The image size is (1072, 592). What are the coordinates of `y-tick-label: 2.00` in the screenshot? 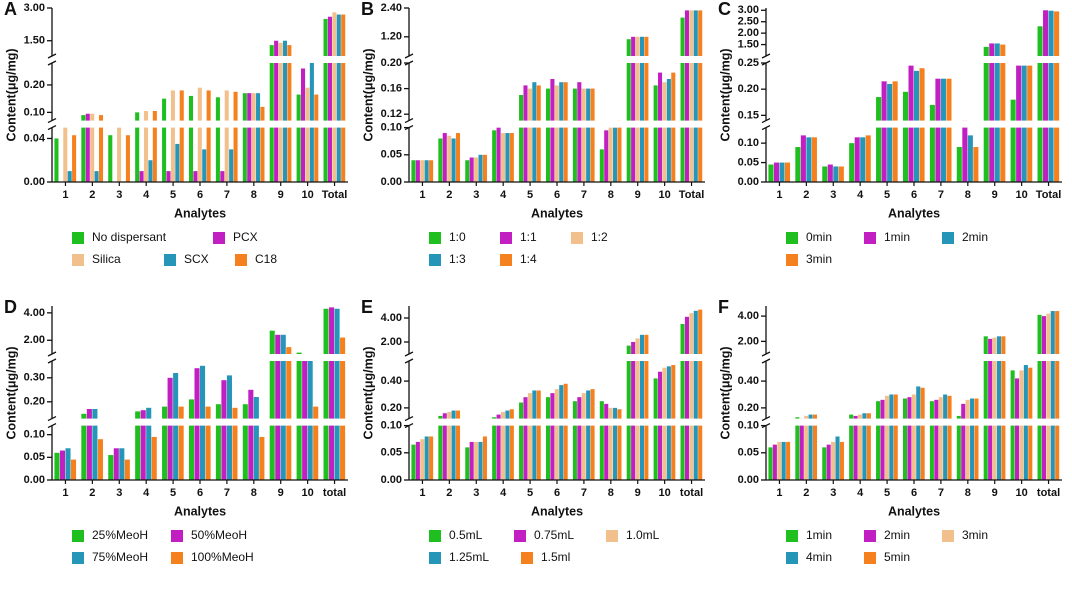 It's located at (748, 33).